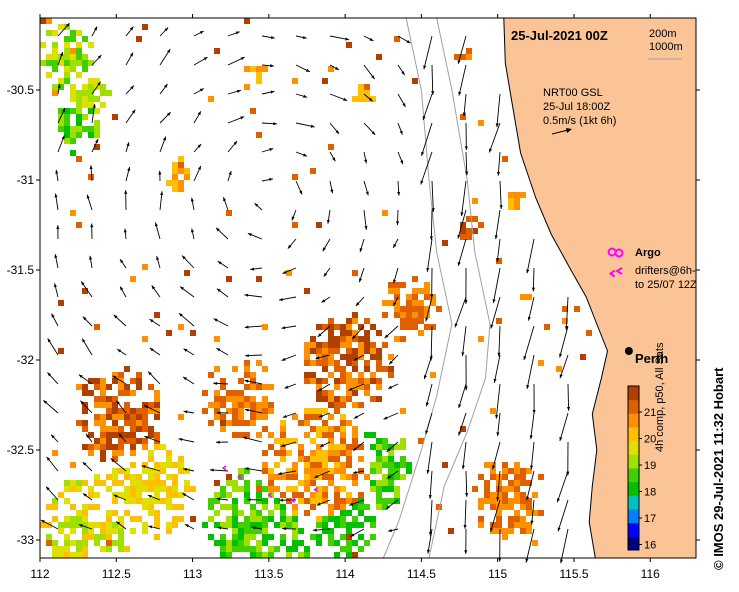 This screenshot has width=739, height=592. What do you see at coordinates (569, 130) in the screenshot?
I see `nrt-scale-arrowhead` at bounding box center [569, 130].